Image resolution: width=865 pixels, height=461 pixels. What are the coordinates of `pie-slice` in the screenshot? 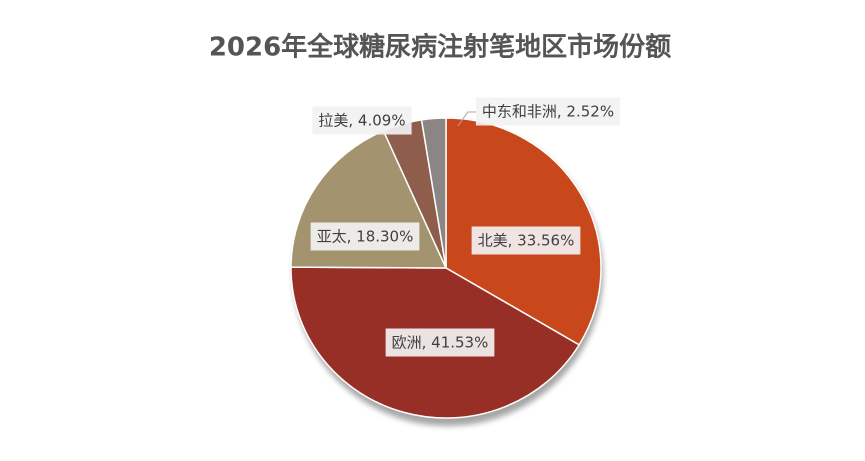 It's located at (433, 193).